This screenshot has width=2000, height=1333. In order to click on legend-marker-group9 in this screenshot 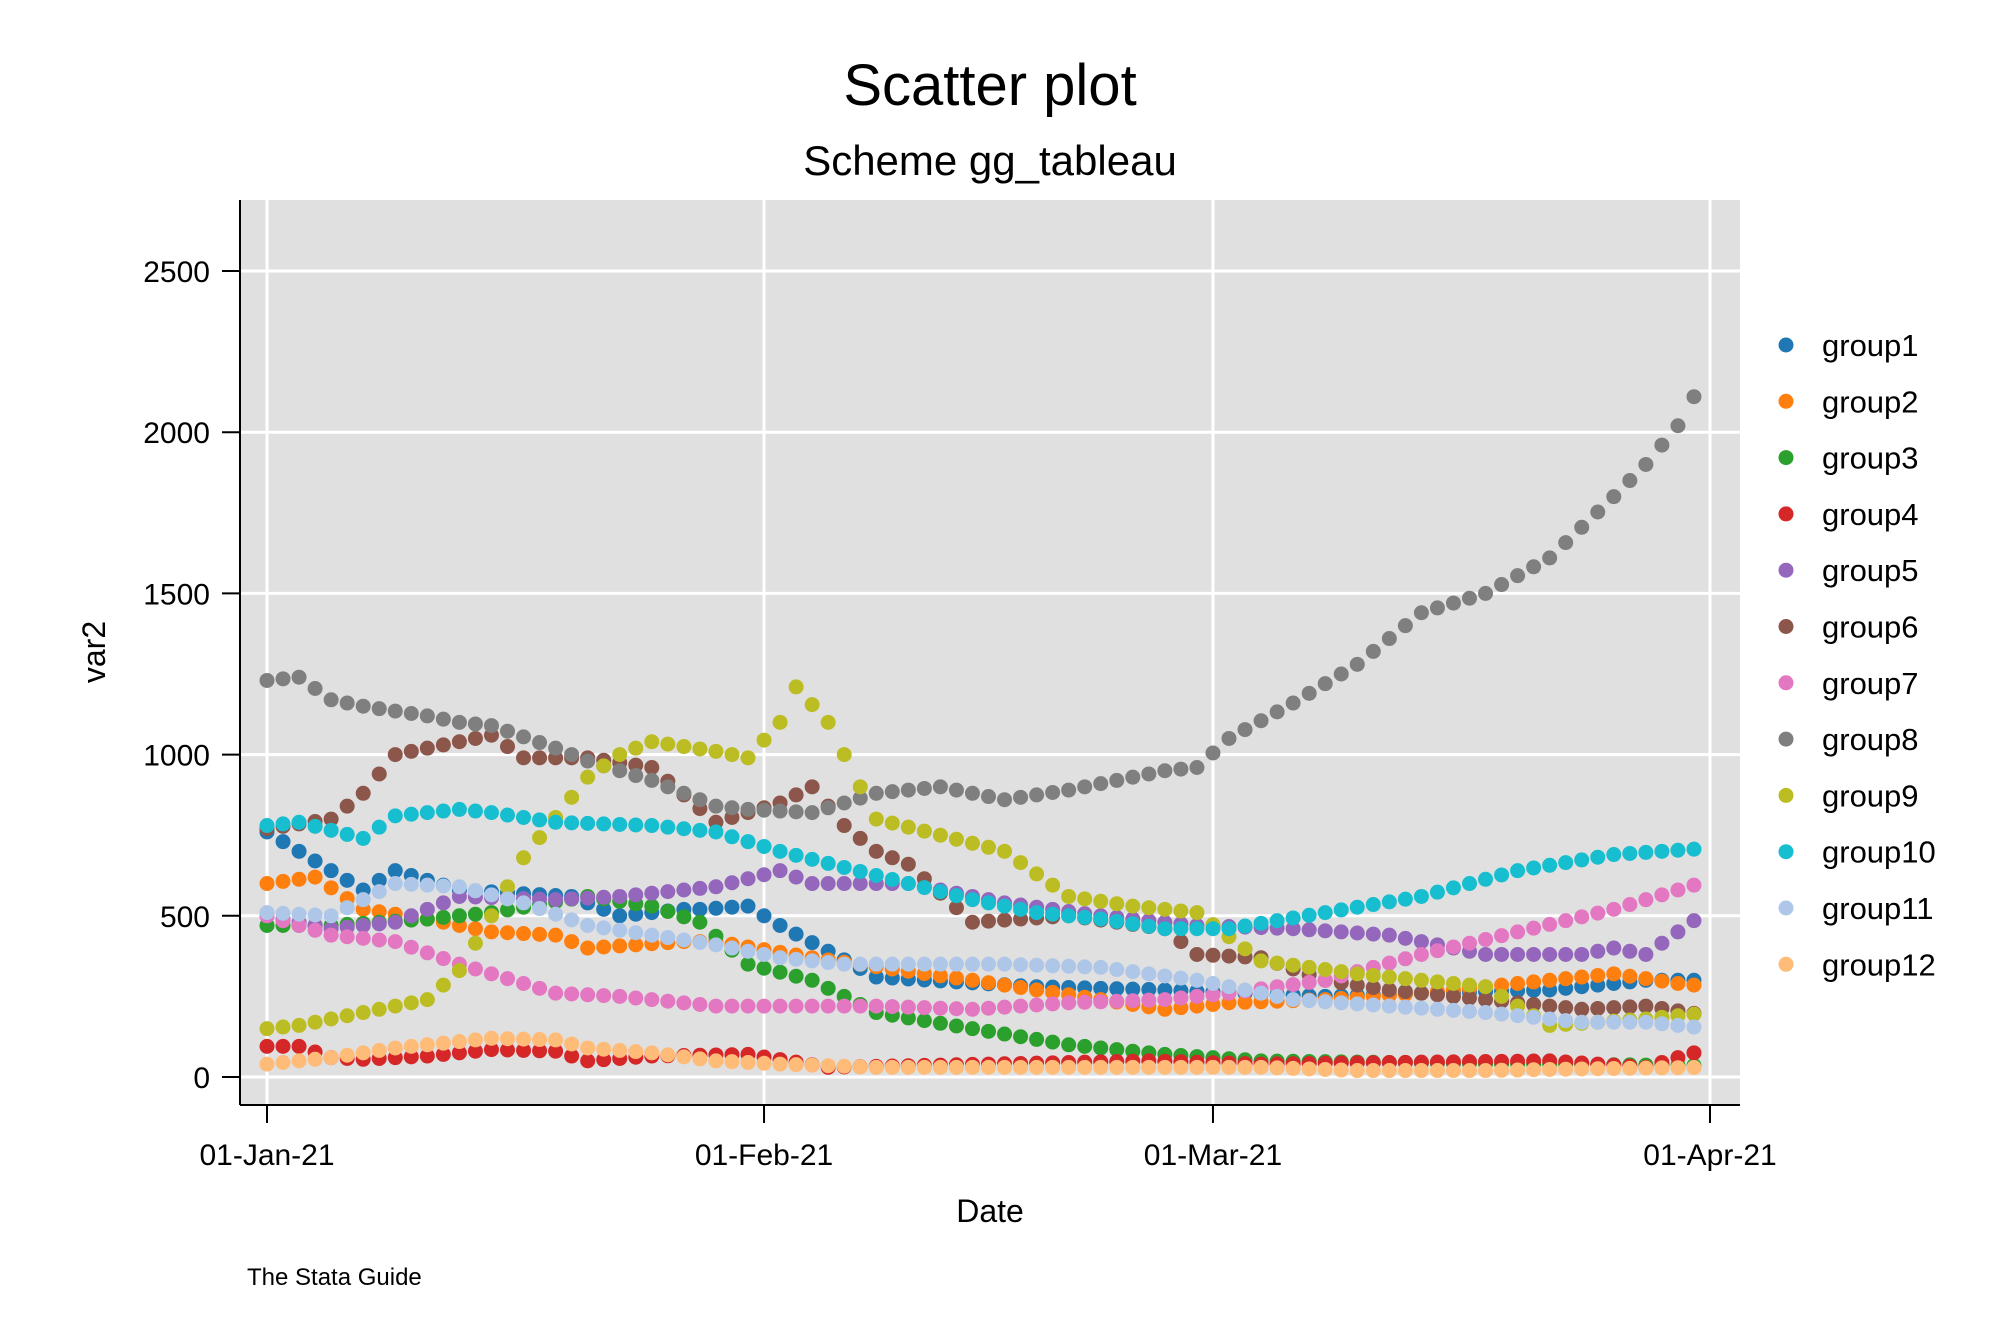, I will do `click(1786, 795)`.